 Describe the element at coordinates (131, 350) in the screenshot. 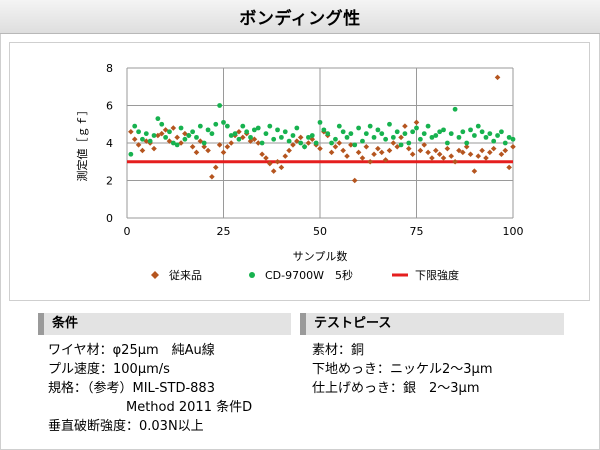

I see `conditions-line: ワイヤ材：φ25μm 純Au線` at that location.